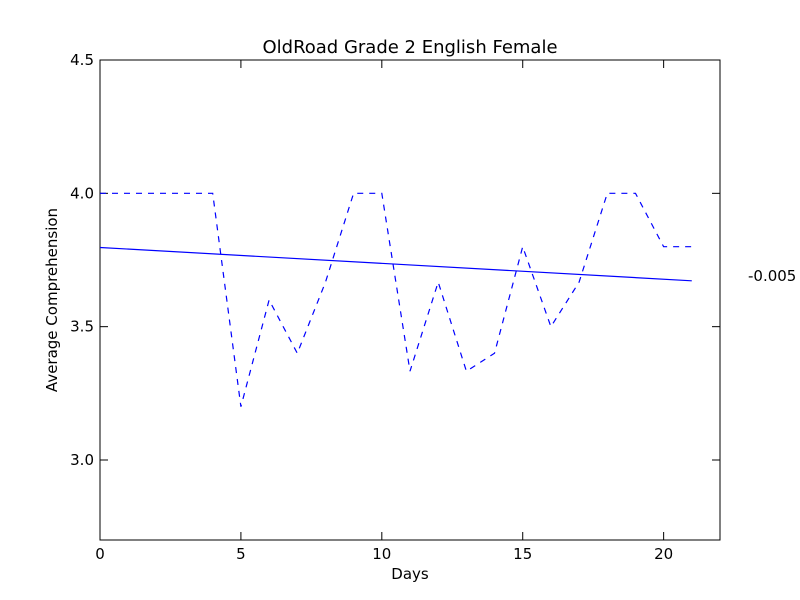  I want to click on slope-annotation: -0.005, so click(772, 276).